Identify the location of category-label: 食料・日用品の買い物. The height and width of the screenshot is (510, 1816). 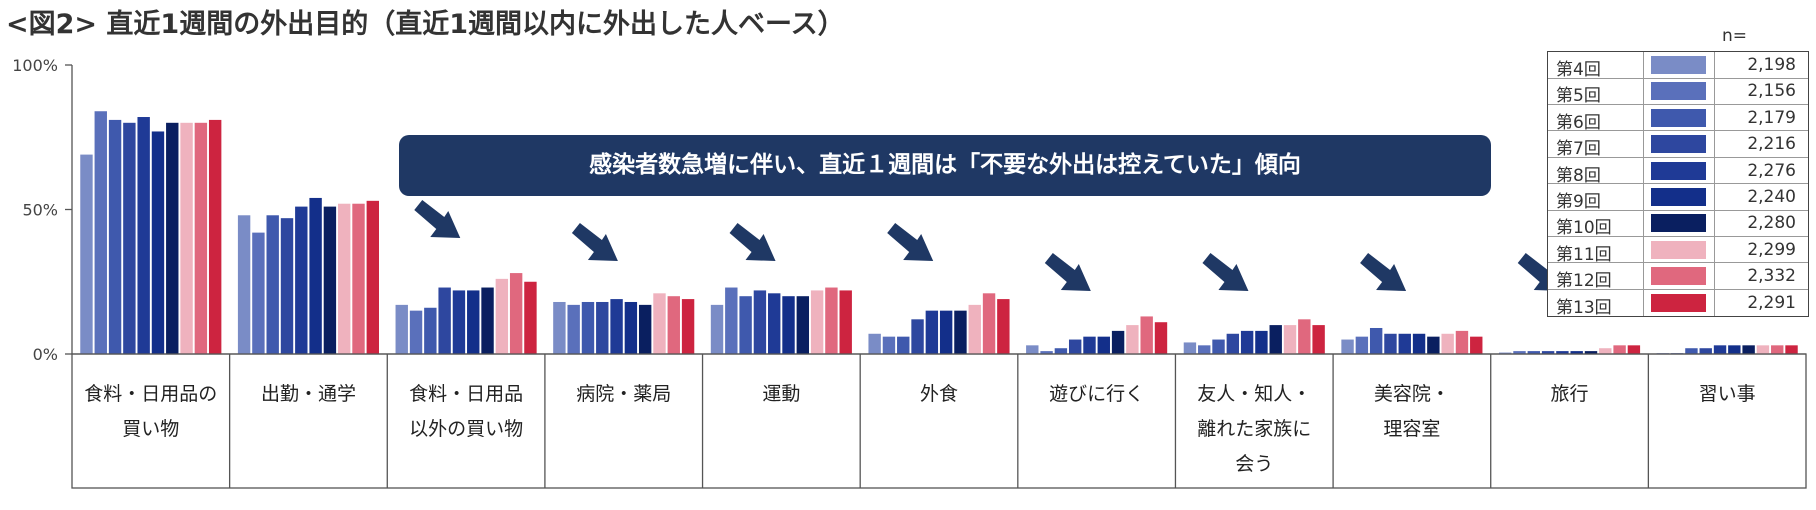
(150, 411).